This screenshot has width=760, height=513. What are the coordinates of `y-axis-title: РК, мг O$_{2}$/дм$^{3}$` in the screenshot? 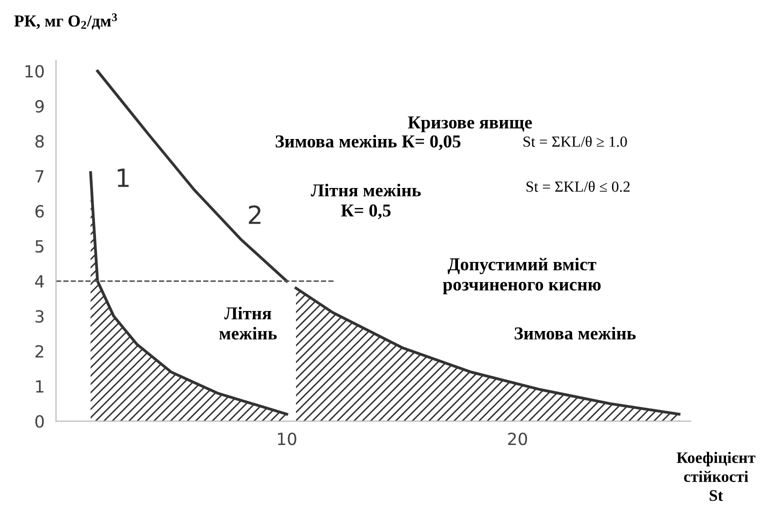 It's located at (65, 21).